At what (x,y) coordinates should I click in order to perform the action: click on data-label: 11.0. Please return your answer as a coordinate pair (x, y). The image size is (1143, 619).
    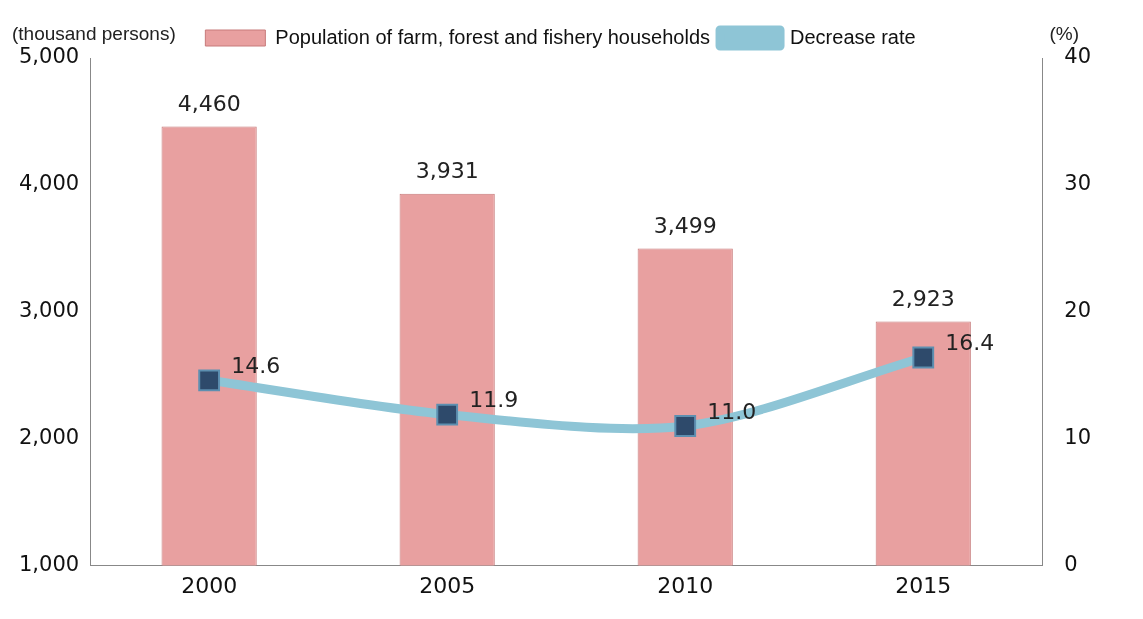
    Looking at the image, I should click on (732, 411).